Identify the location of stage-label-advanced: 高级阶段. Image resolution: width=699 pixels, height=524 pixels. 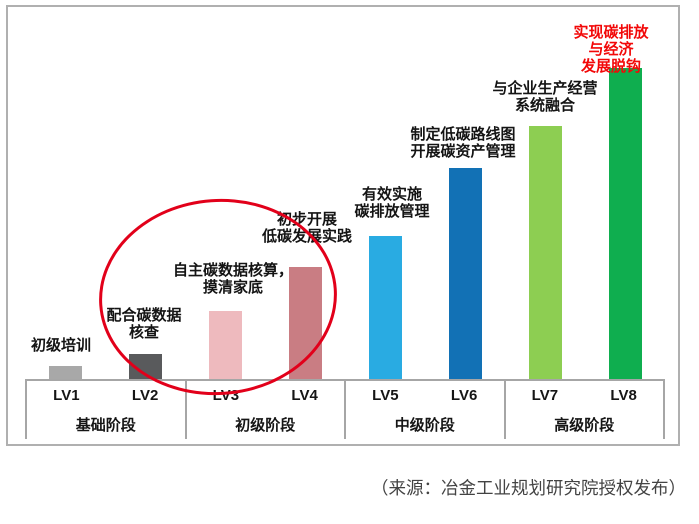
(584, 425).